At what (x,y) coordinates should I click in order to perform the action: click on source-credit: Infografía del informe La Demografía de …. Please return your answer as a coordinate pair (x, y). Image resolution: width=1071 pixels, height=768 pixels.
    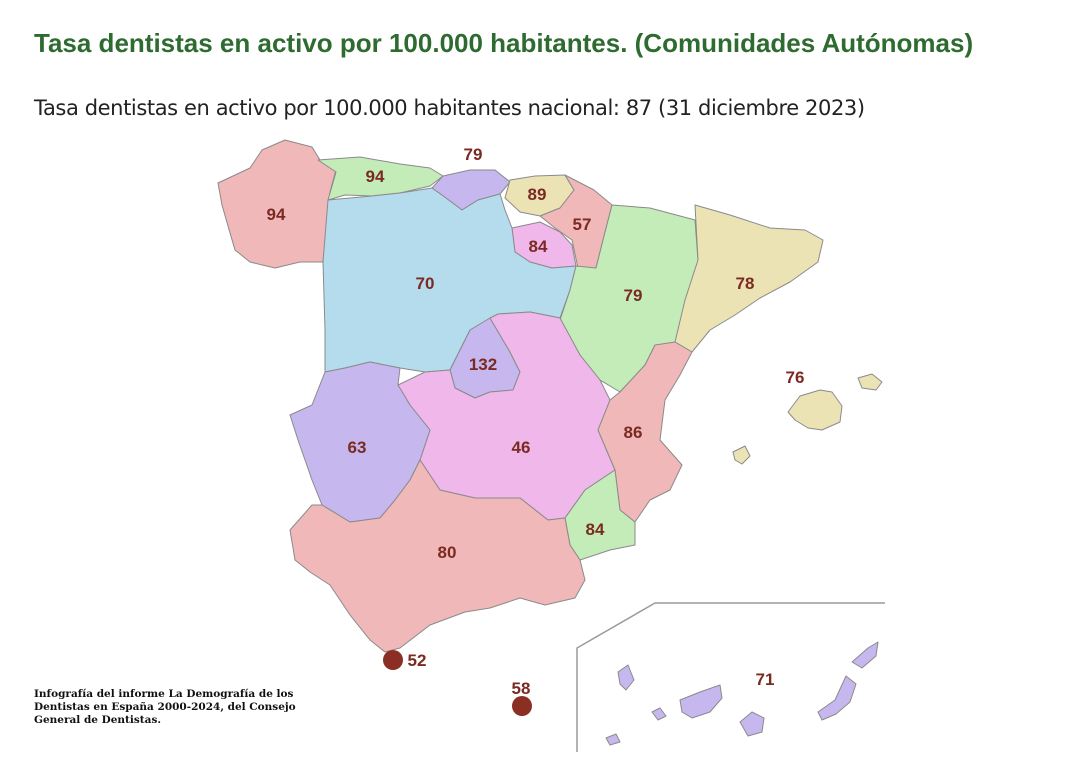
    Looking at the image, I should click on (165, 707).